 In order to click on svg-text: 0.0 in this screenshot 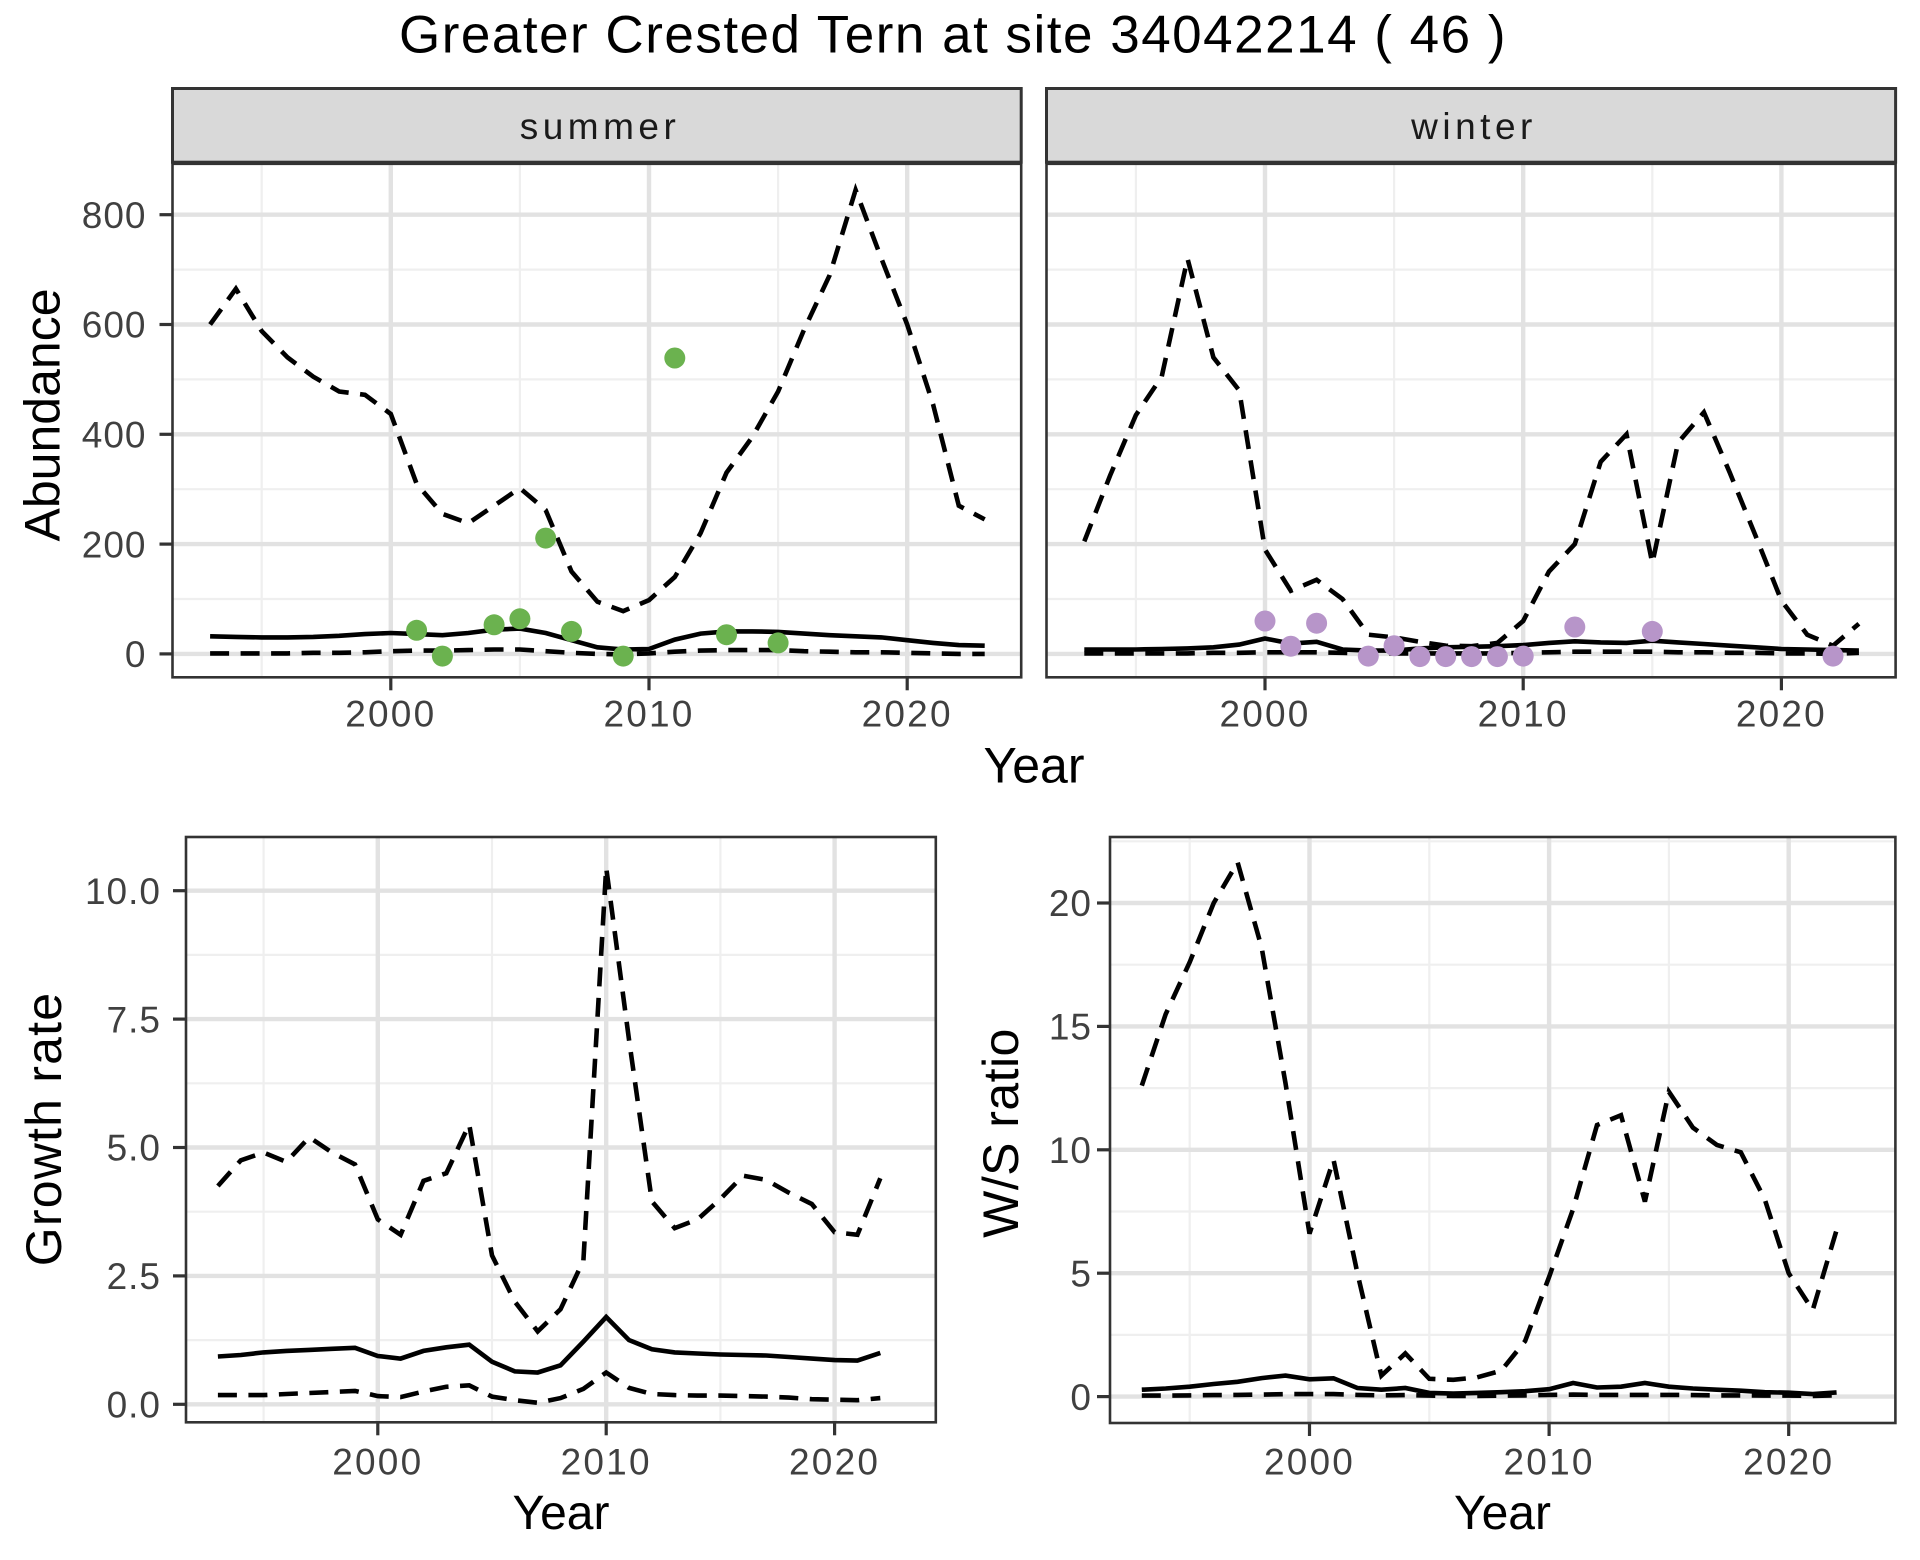, I will do `click(134, 1405)`.